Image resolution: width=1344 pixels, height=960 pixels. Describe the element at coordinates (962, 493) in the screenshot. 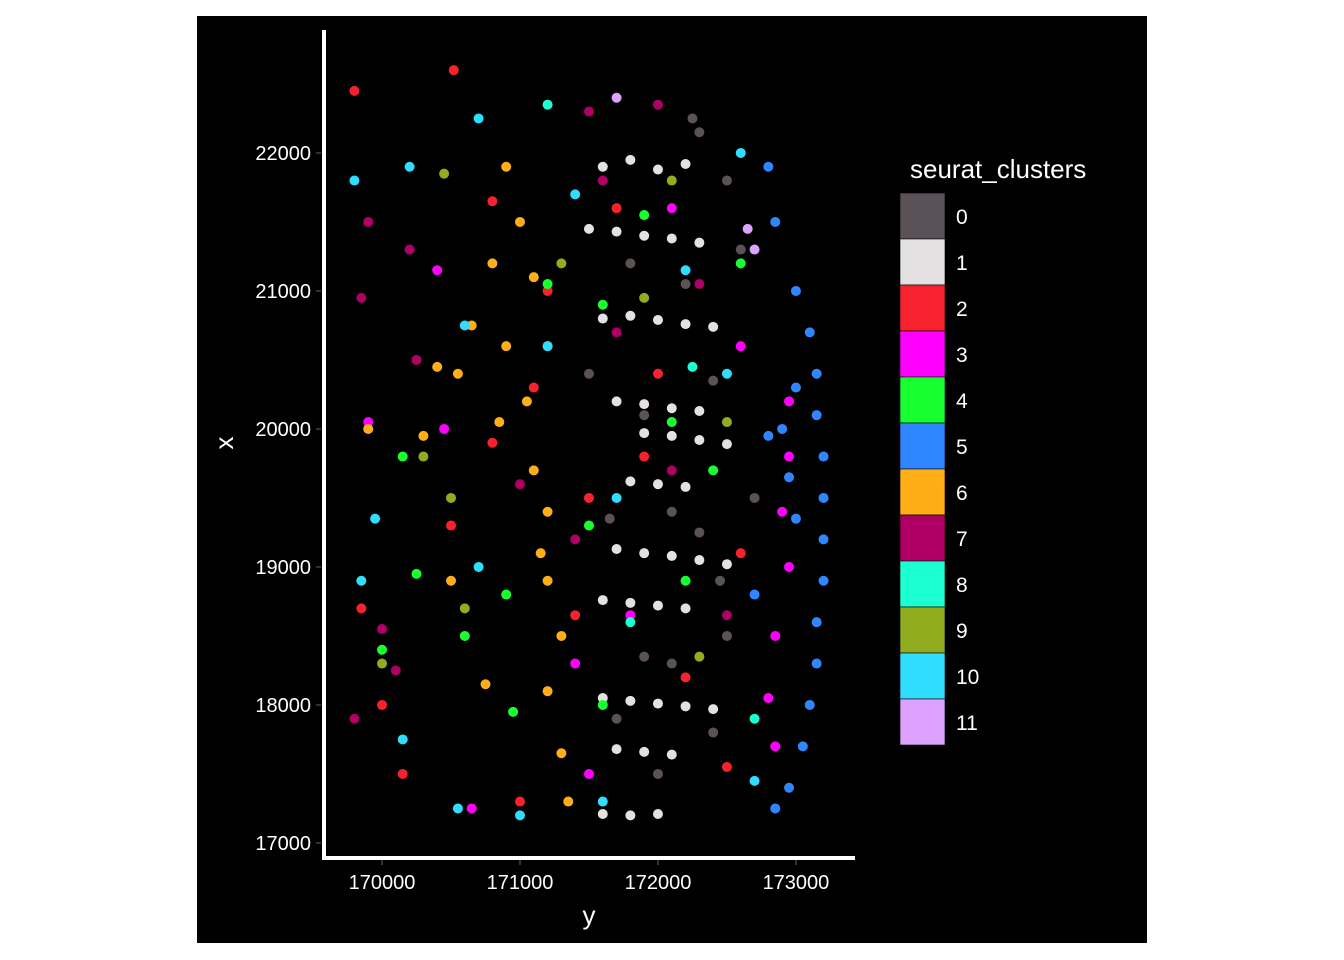

I see `legend-label-6: 6` at that location.